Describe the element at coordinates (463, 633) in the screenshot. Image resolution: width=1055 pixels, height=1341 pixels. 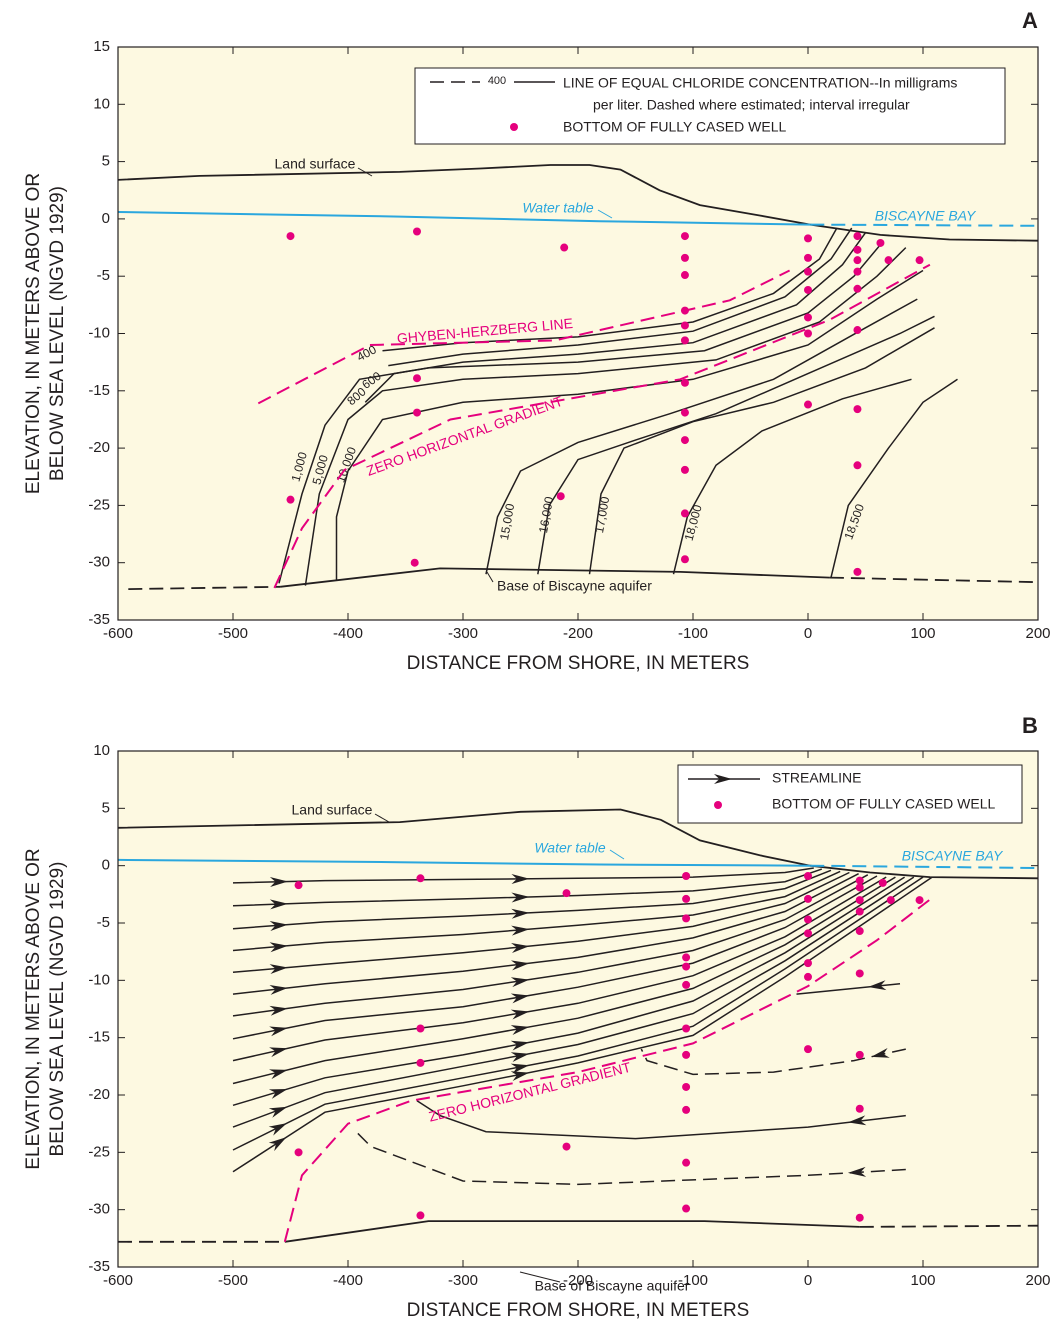
I see `x-tick-label: -300` at that location.